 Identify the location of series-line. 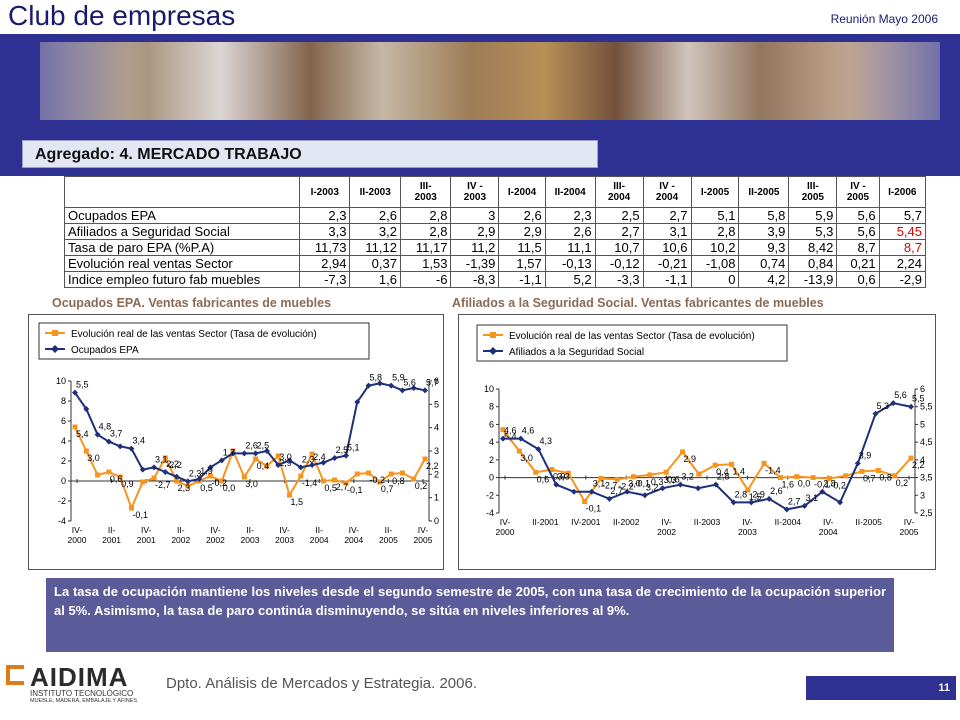
(250, 468).